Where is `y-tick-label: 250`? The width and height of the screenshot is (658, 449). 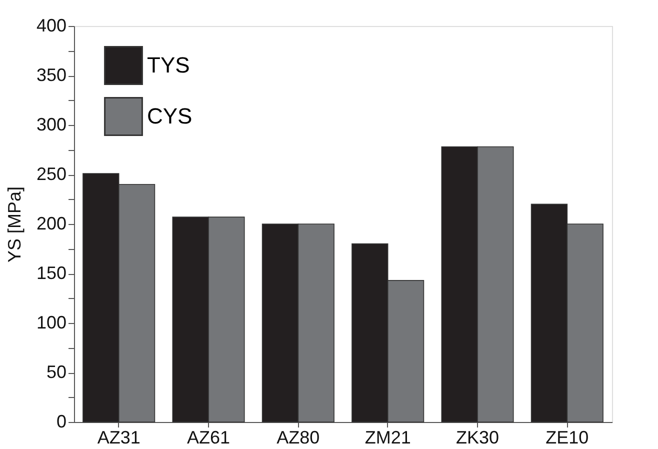
y-tick-label: 250 is located at coordinates (51, 174).